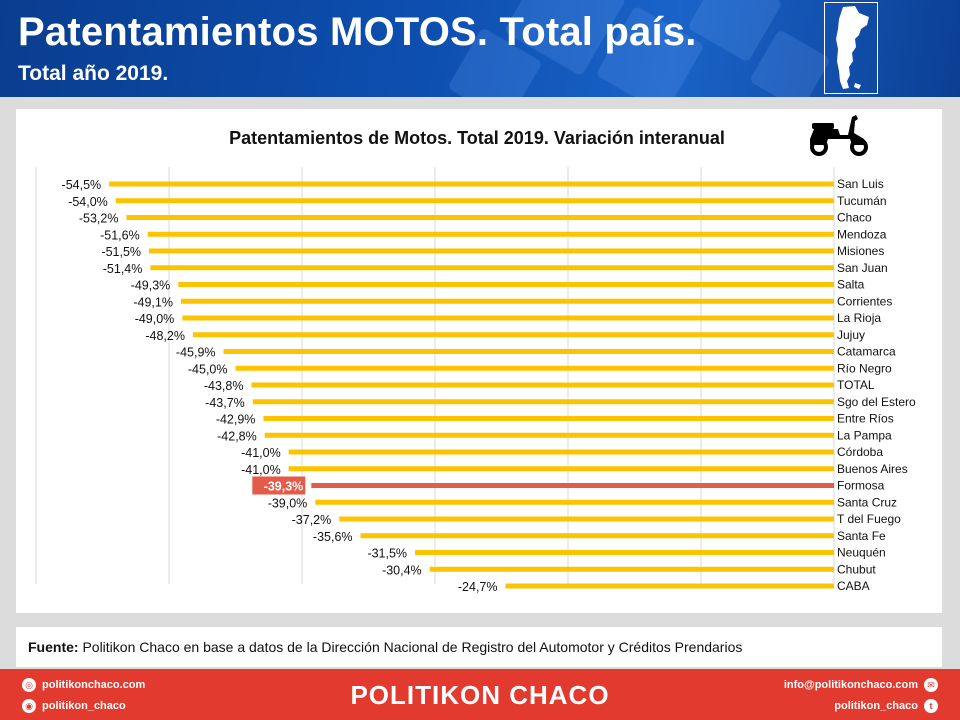 The width and height of the screenshot is (960, 720). What do you see at coordinates (88, 202) in the screenshot?
I see `data-label: -54,0%` at bounding box center [88, 202].